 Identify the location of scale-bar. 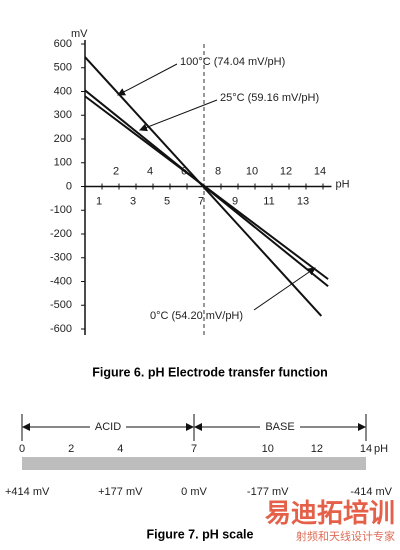
(194, 463).